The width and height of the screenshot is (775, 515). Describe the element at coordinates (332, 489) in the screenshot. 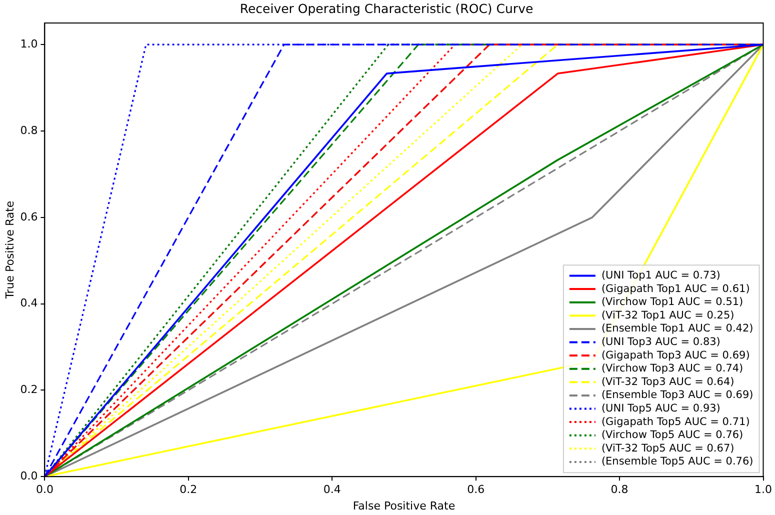

I see `x-tick-label: 0.4` at that location.